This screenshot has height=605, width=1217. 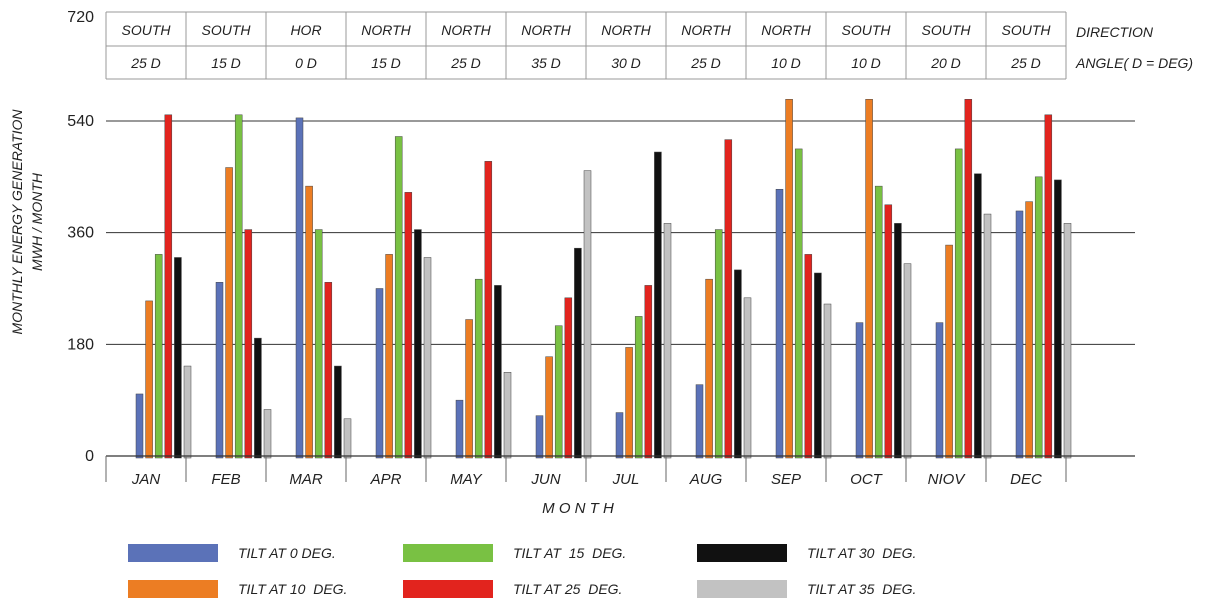 I want to click on table-direction-label: DIRECTION, so click(x=1115, y=32).